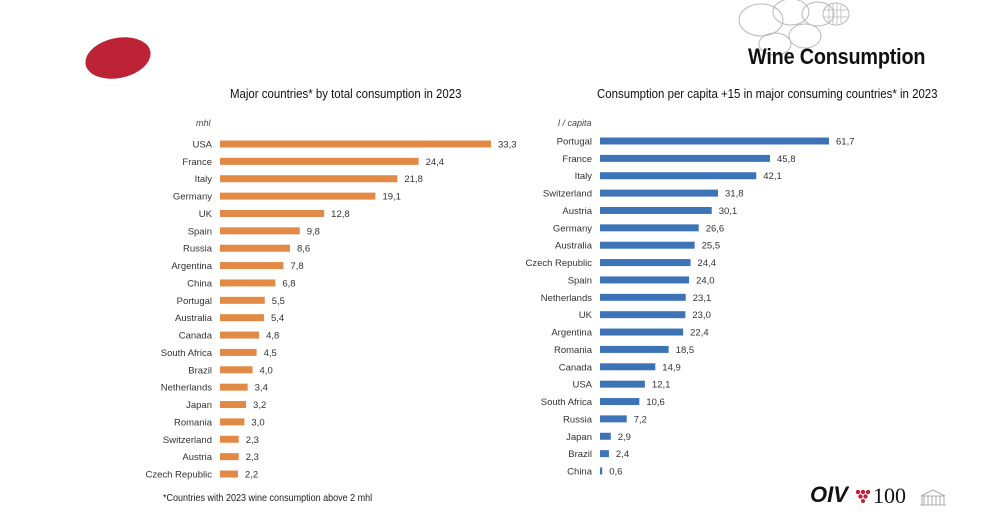  I want to click on value-label: 5,4, so click(277, 318).